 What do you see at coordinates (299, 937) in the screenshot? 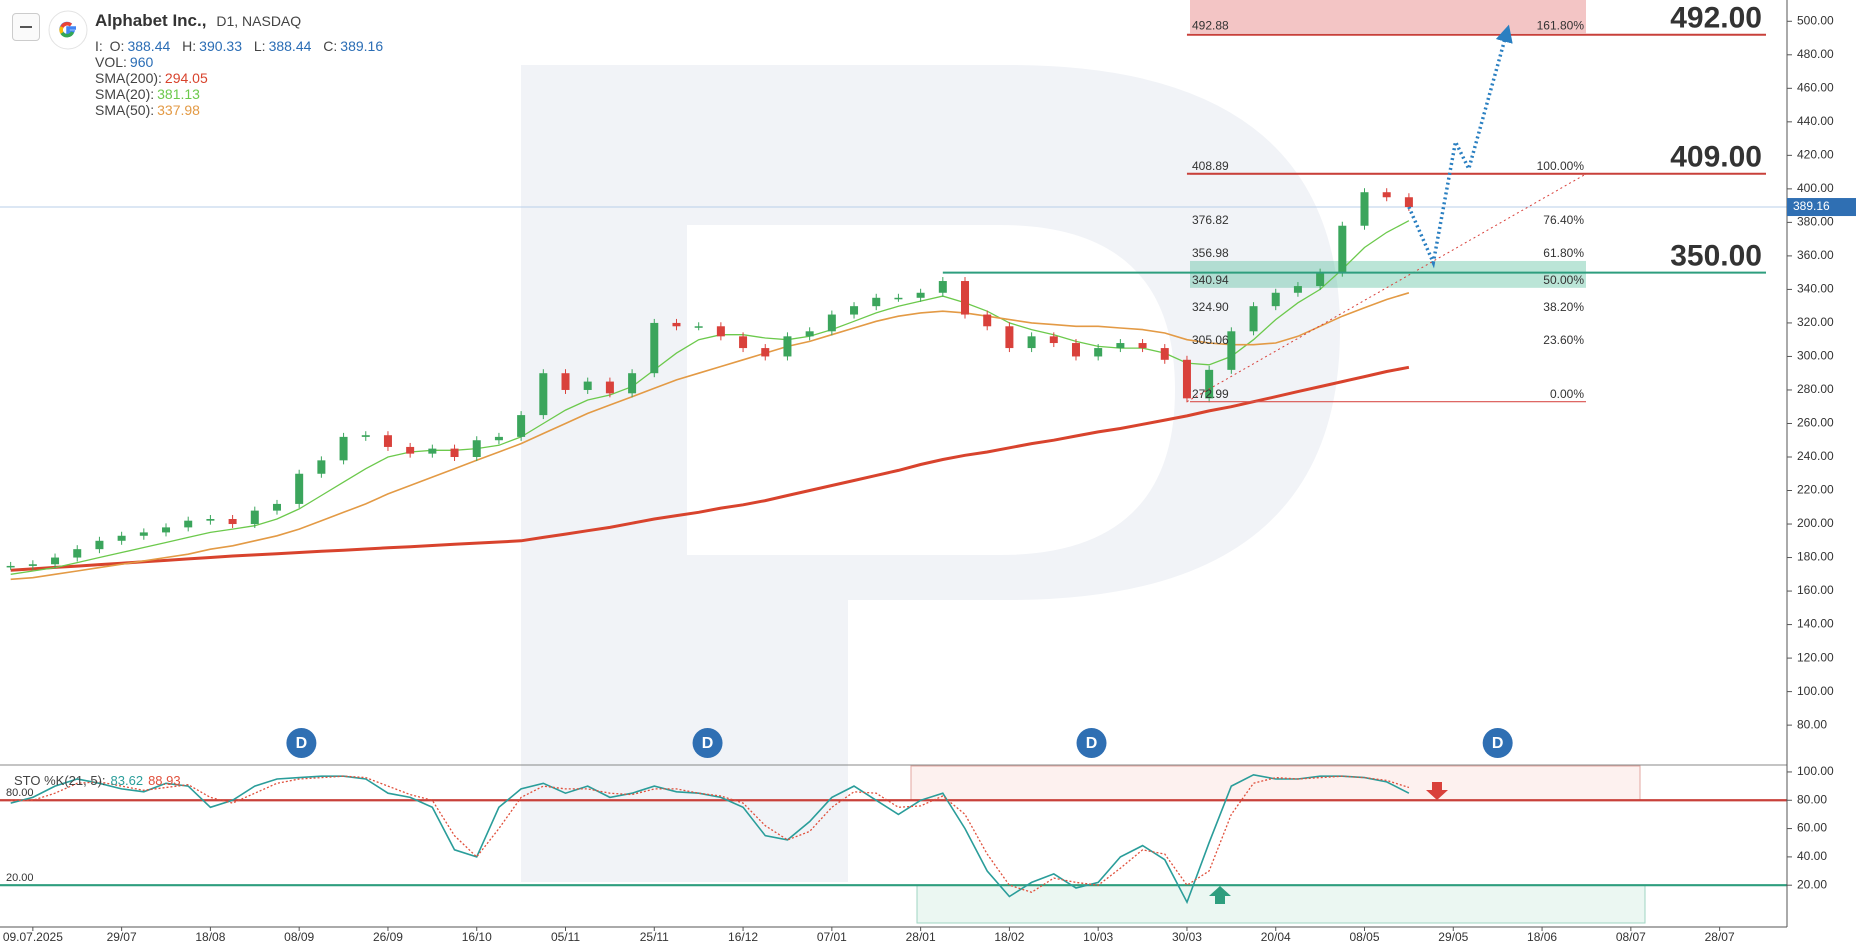
I see `x-tick-label: 08/09` at bounding box center [299, 937].